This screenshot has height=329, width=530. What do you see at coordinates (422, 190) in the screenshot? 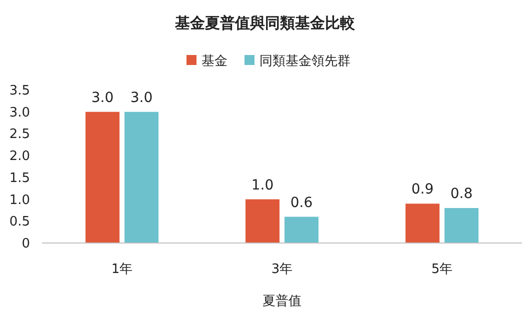
I see `data-label: 0.9` at bounding box center [422, 190].